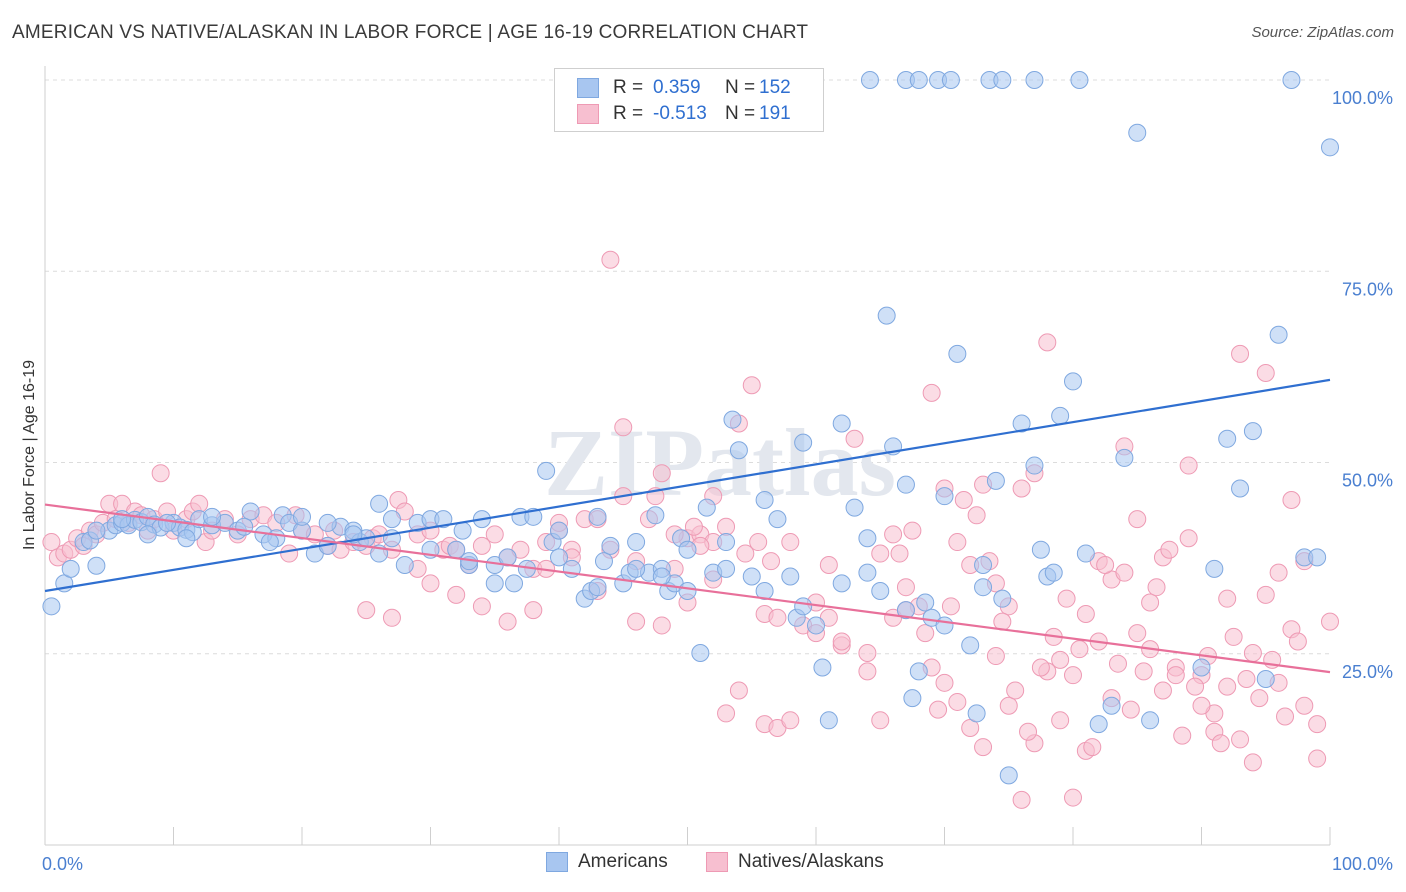 Image resolution: width=1406 pixels, height=892 pixels. I want to click on x-tick-label: 100.0%, so click(1362, 864).